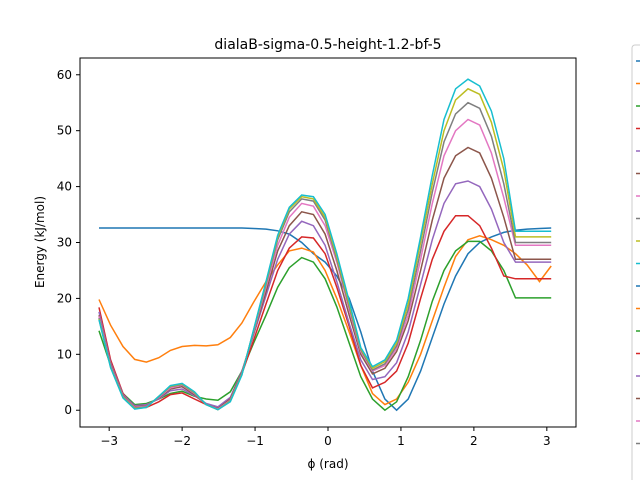 This screenshot has width=640, height=480. I want to click on y-tick-label: 50, so click(64, 131).